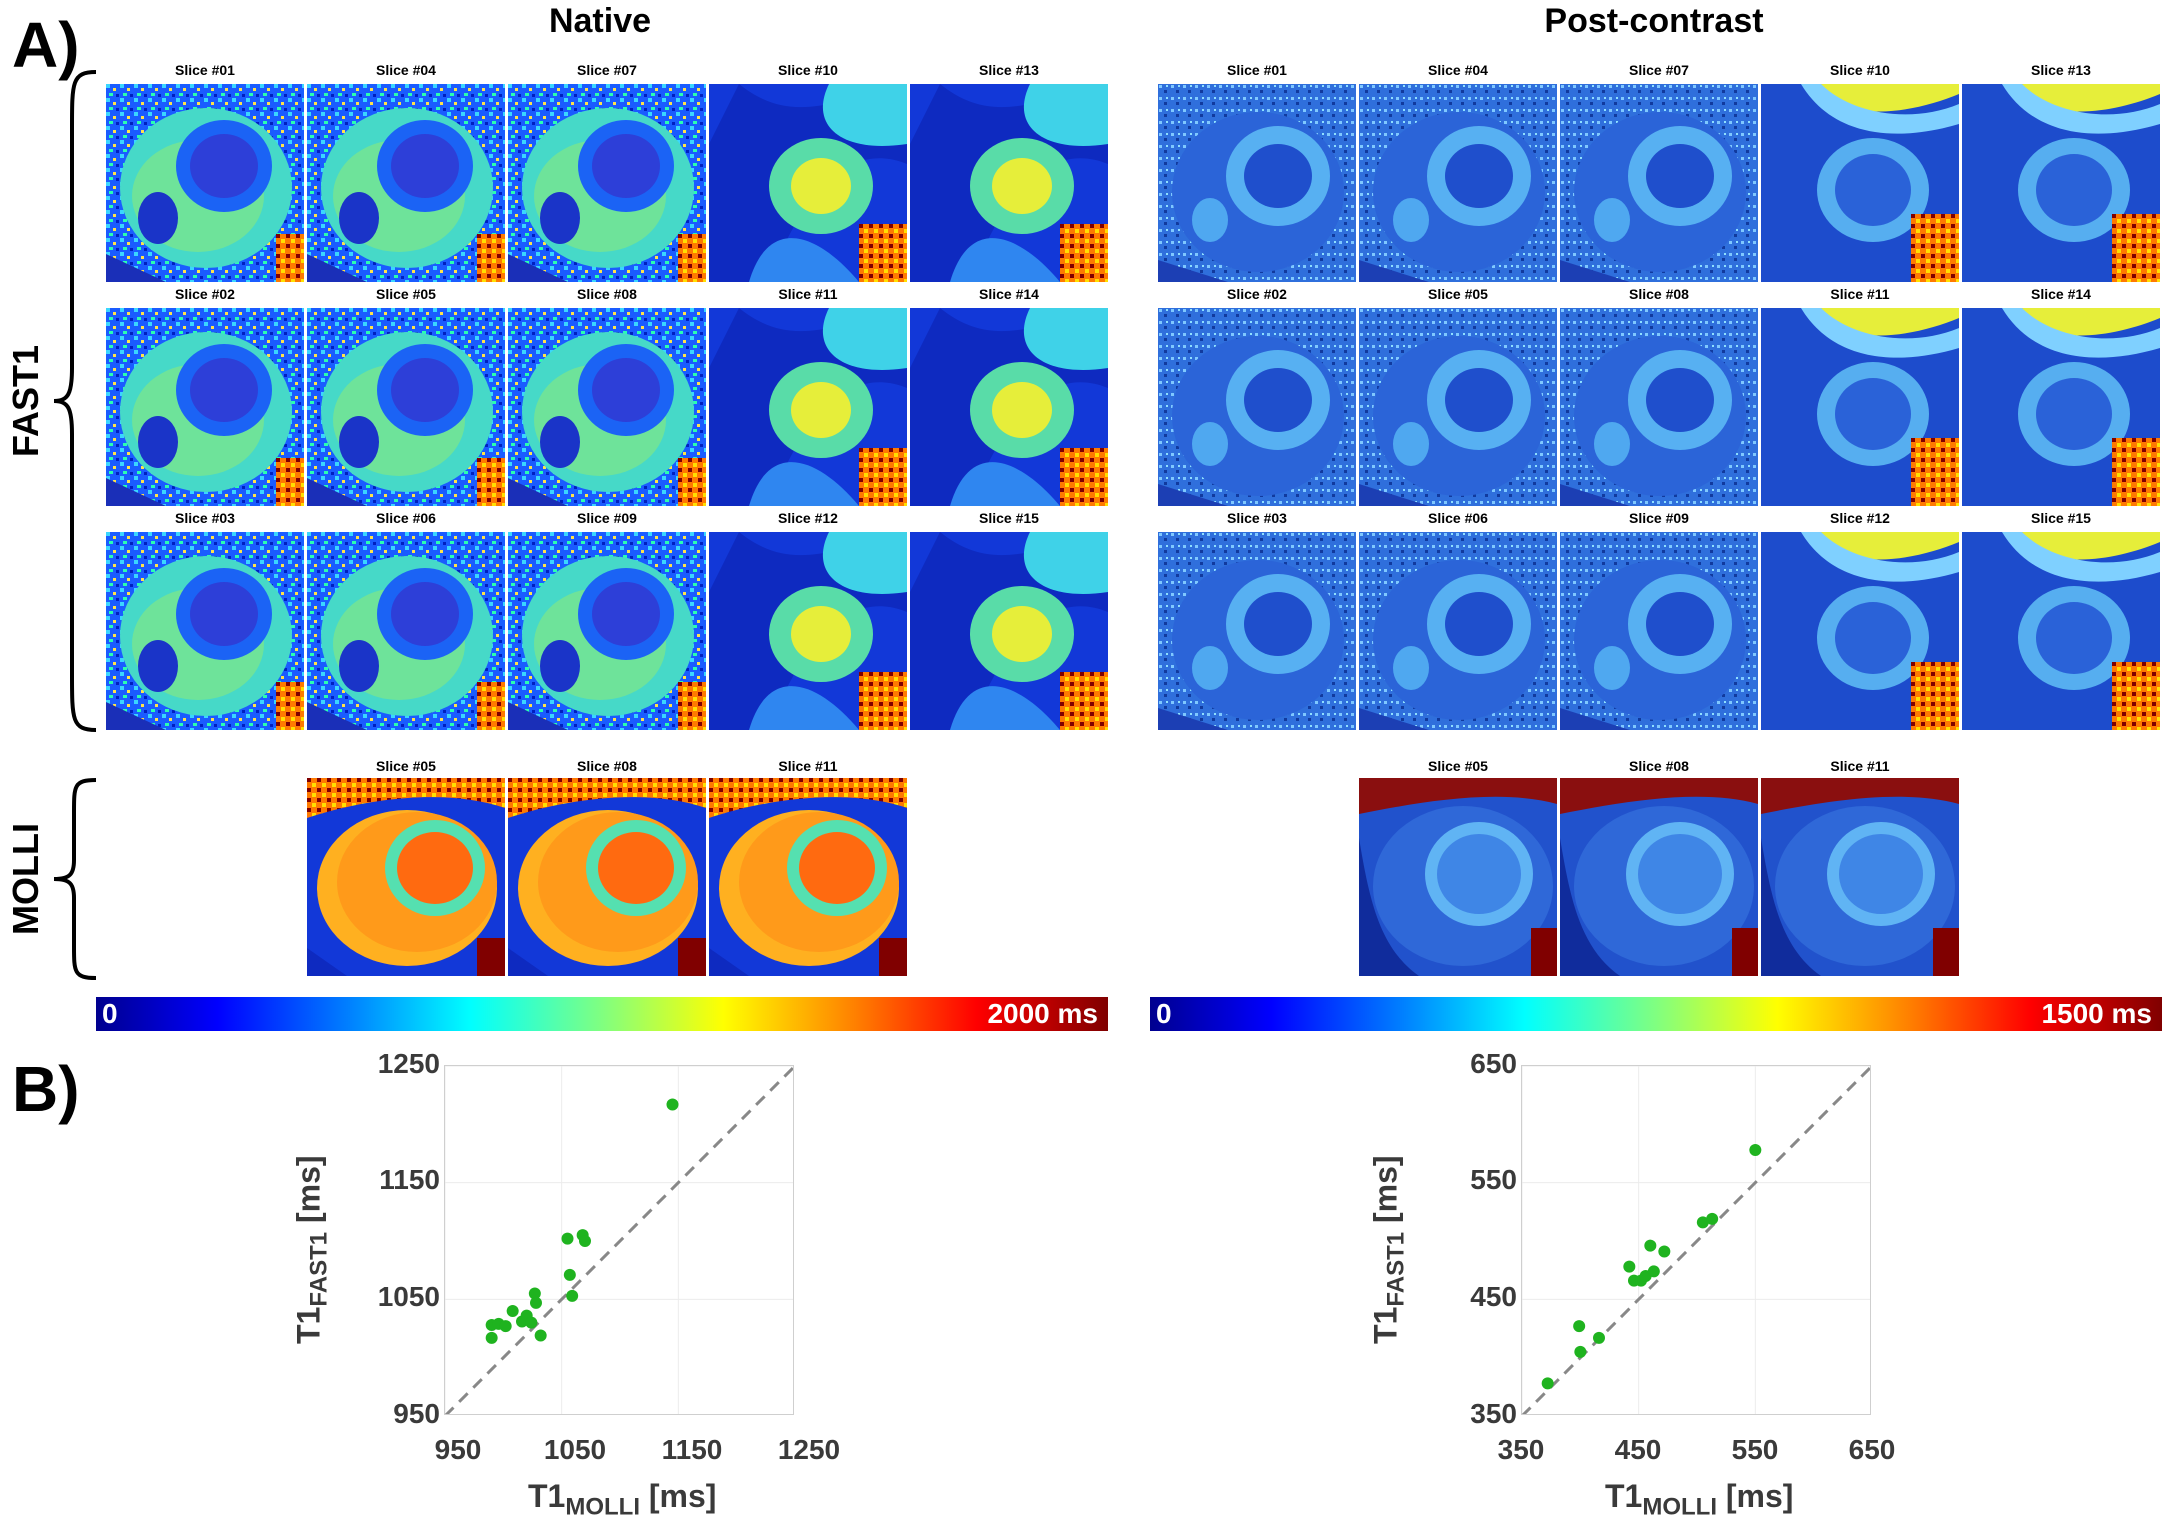 Image resolution: width=2173 pixels, height=1537 pixels. What do you see at coordinates (406, 70) in the screenshot?
I see `slice-title: Slice #04` at bounding box center [406, 70].